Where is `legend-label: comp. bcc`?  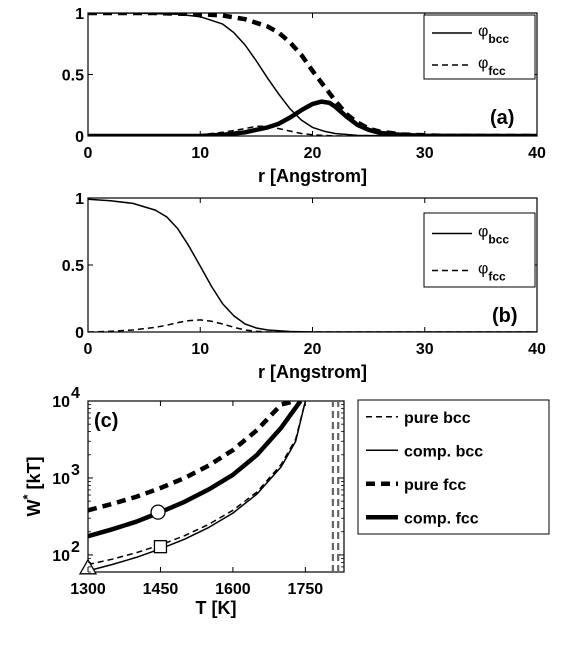
legend-label: comp. bcc is located at coordinates (443, 451).